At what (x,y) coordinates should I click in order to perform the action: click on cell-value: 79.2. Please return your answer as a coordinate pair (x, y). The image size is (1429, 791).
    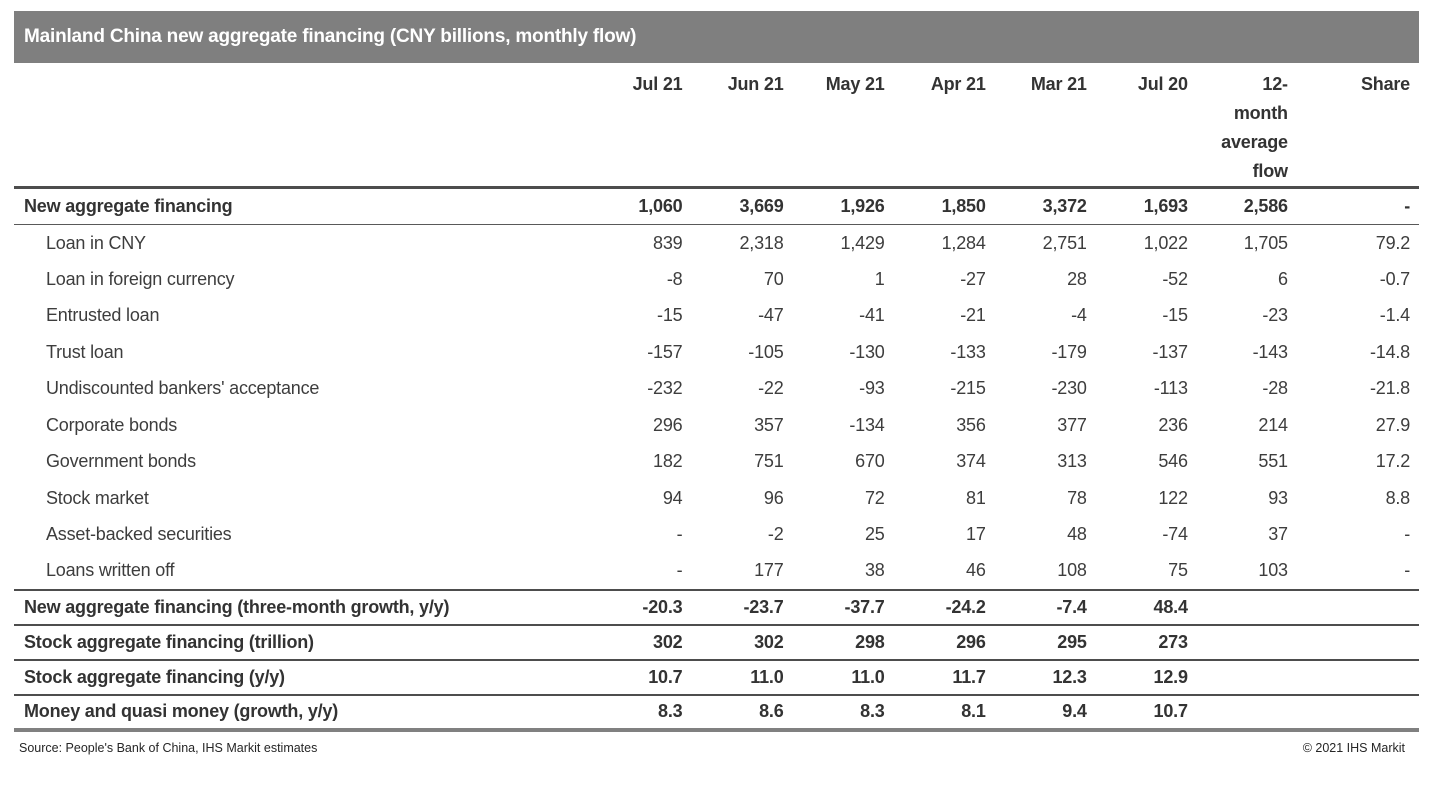
    Looking at the image, I should click on (1392, 242).